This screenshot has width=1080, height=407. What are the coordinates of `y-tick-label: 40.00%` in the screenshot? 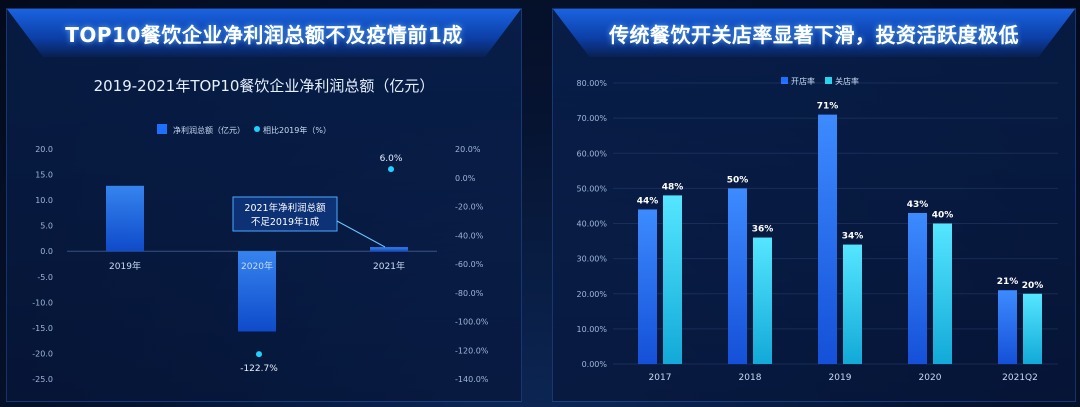 It's located at (591, 224).